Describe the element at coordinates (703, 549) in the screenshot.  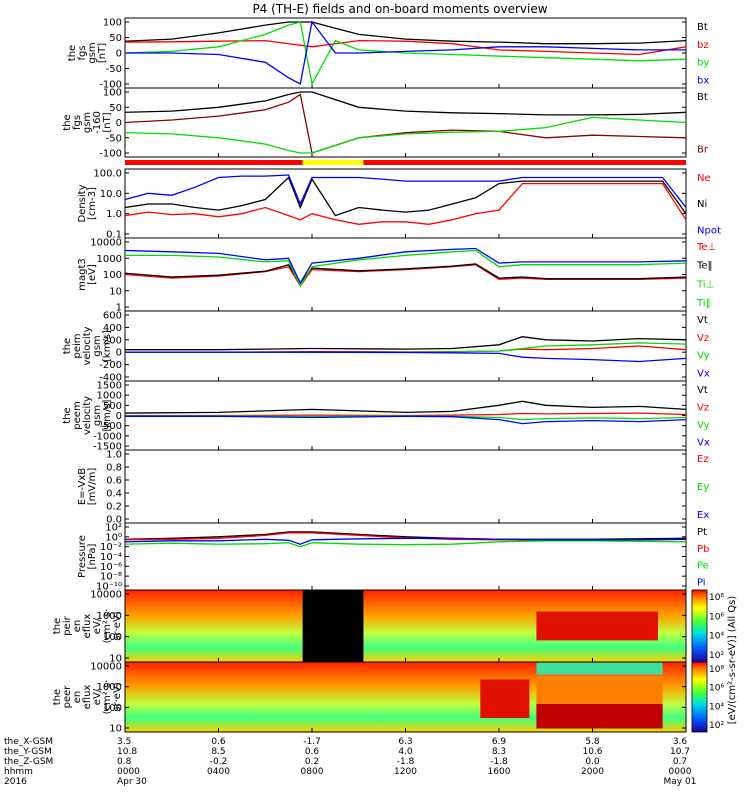
I see `legend-entry: Pb` at that location.